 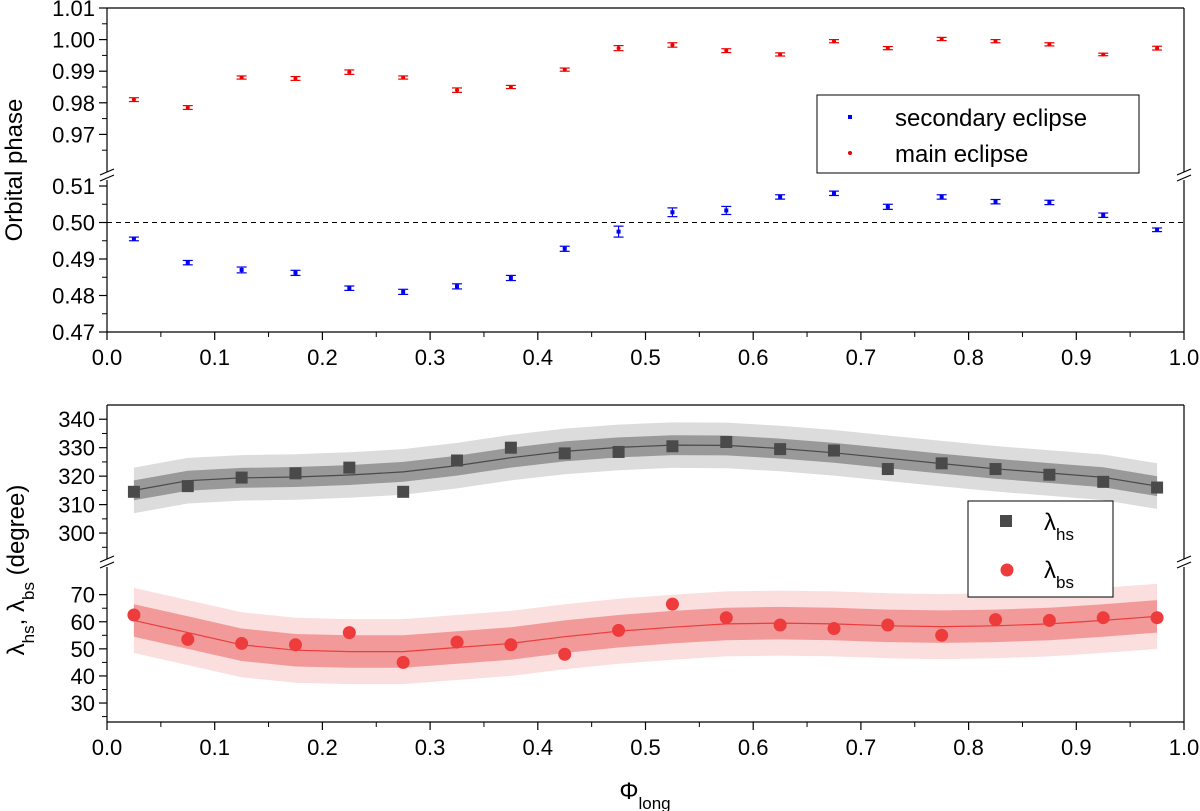 What do you see at coordinates (73, 134) in the screenshot?
I see `y-tick-label: 0.97` at bounding box center [73, 134].